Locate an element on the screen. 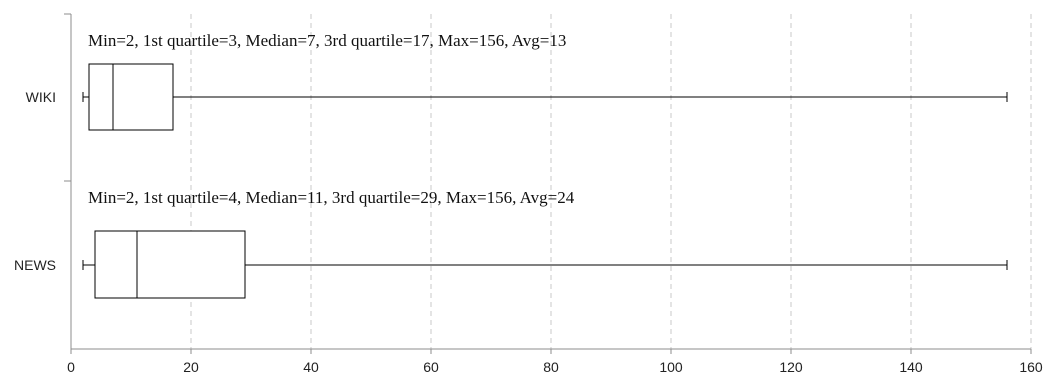 The image size is (1056, 381). x-tick-label-0: 0 is located at coordinates (71, 367).